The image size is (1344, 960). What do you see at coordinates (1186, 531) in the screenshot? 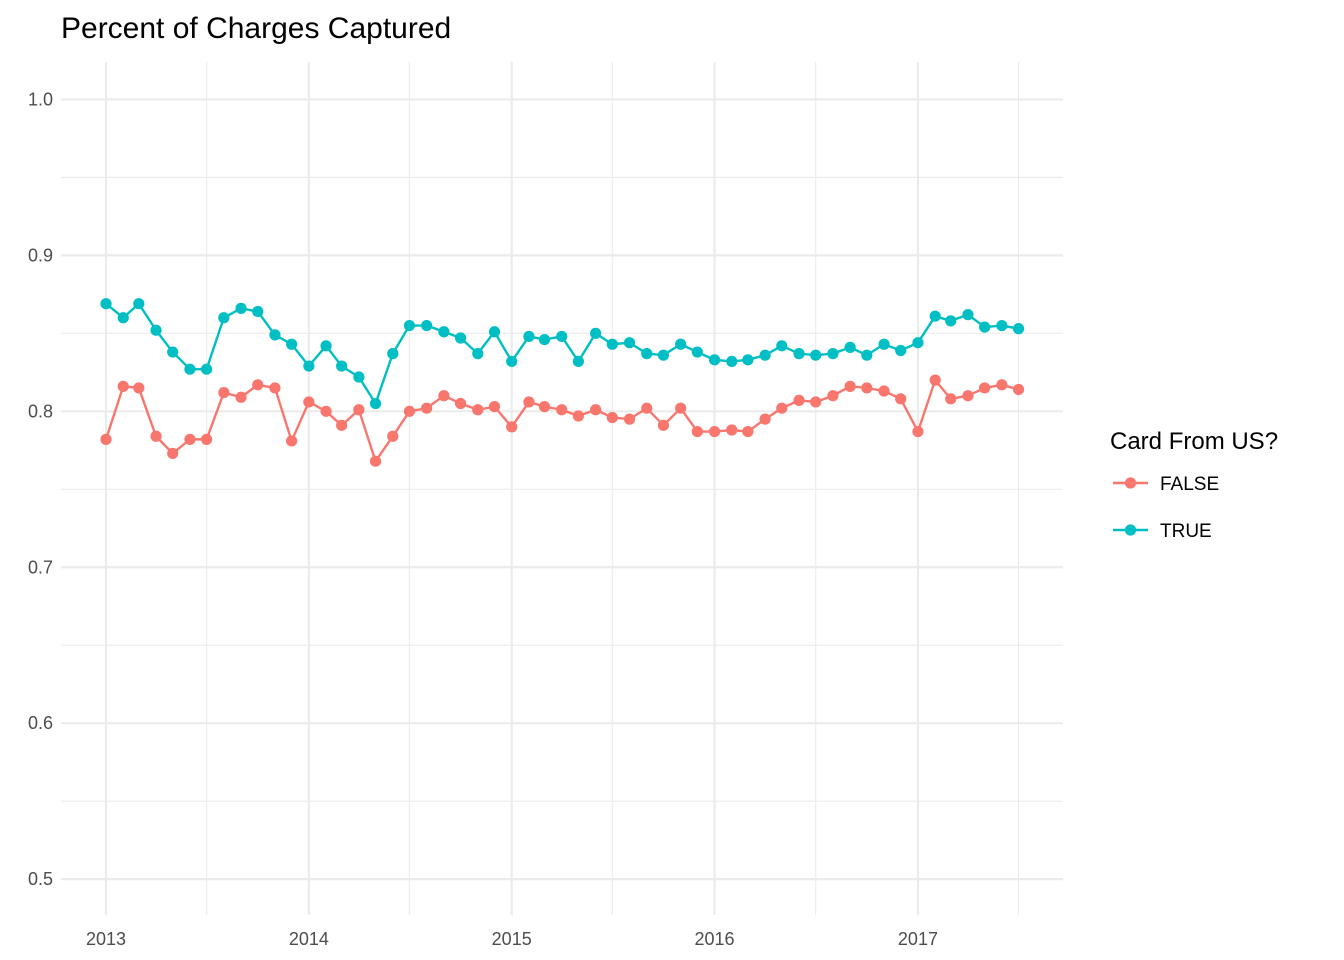
I see `legend-label: TRUE` at bounding box center [1186, 531].